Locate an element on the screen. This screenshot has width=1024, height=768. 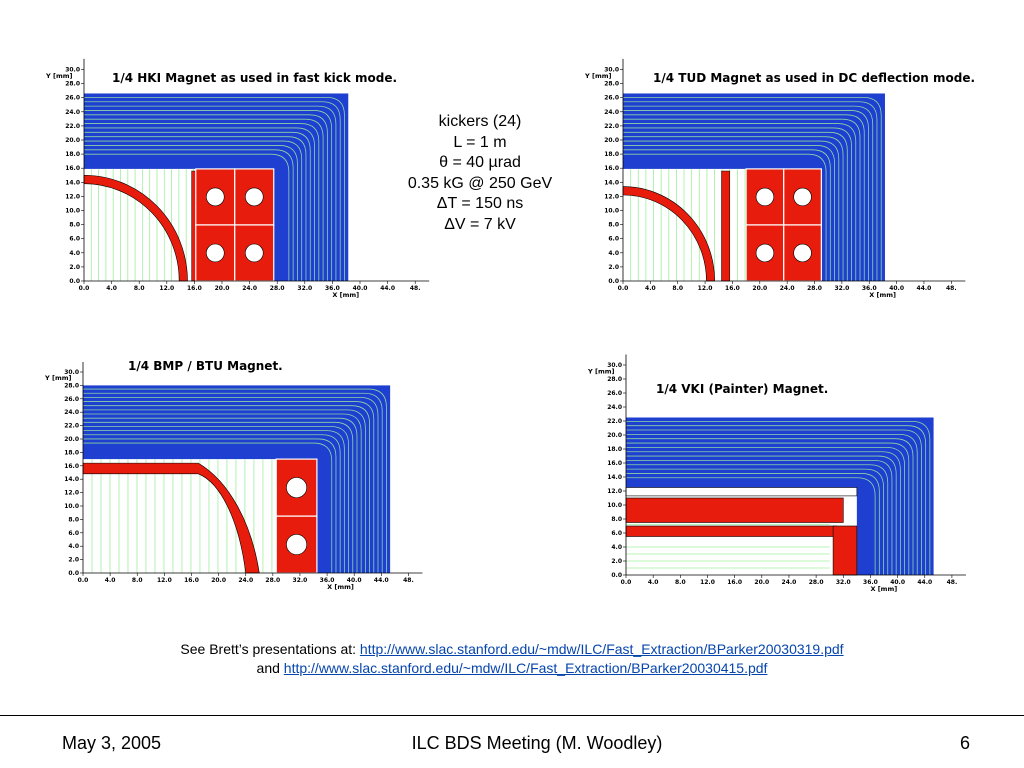
lower-gap is located at coordinates (728, 557).